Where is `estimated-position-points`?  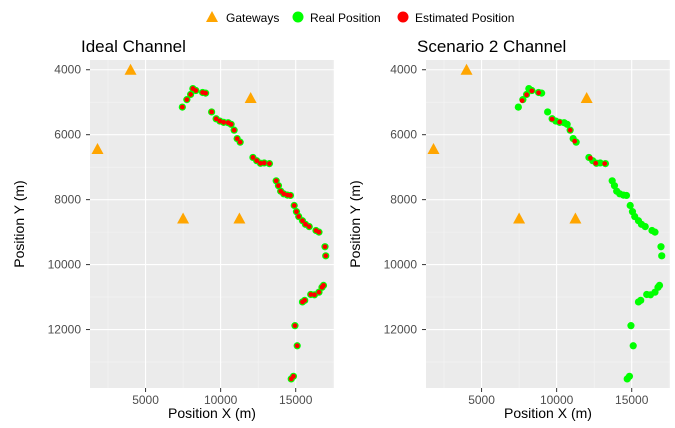 estimated-position-points is located at coordinates (563, 127).